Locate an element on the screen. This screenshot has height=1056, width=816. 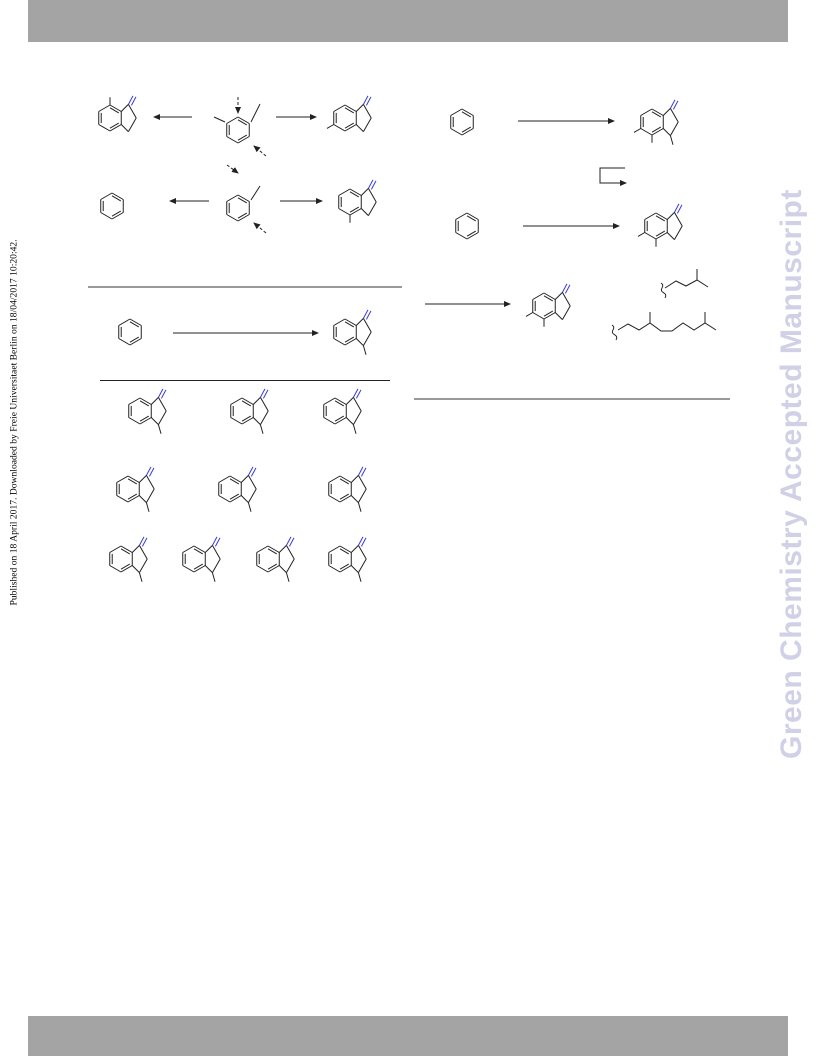
divider-left-scheme is located at coordinates (245, 287).